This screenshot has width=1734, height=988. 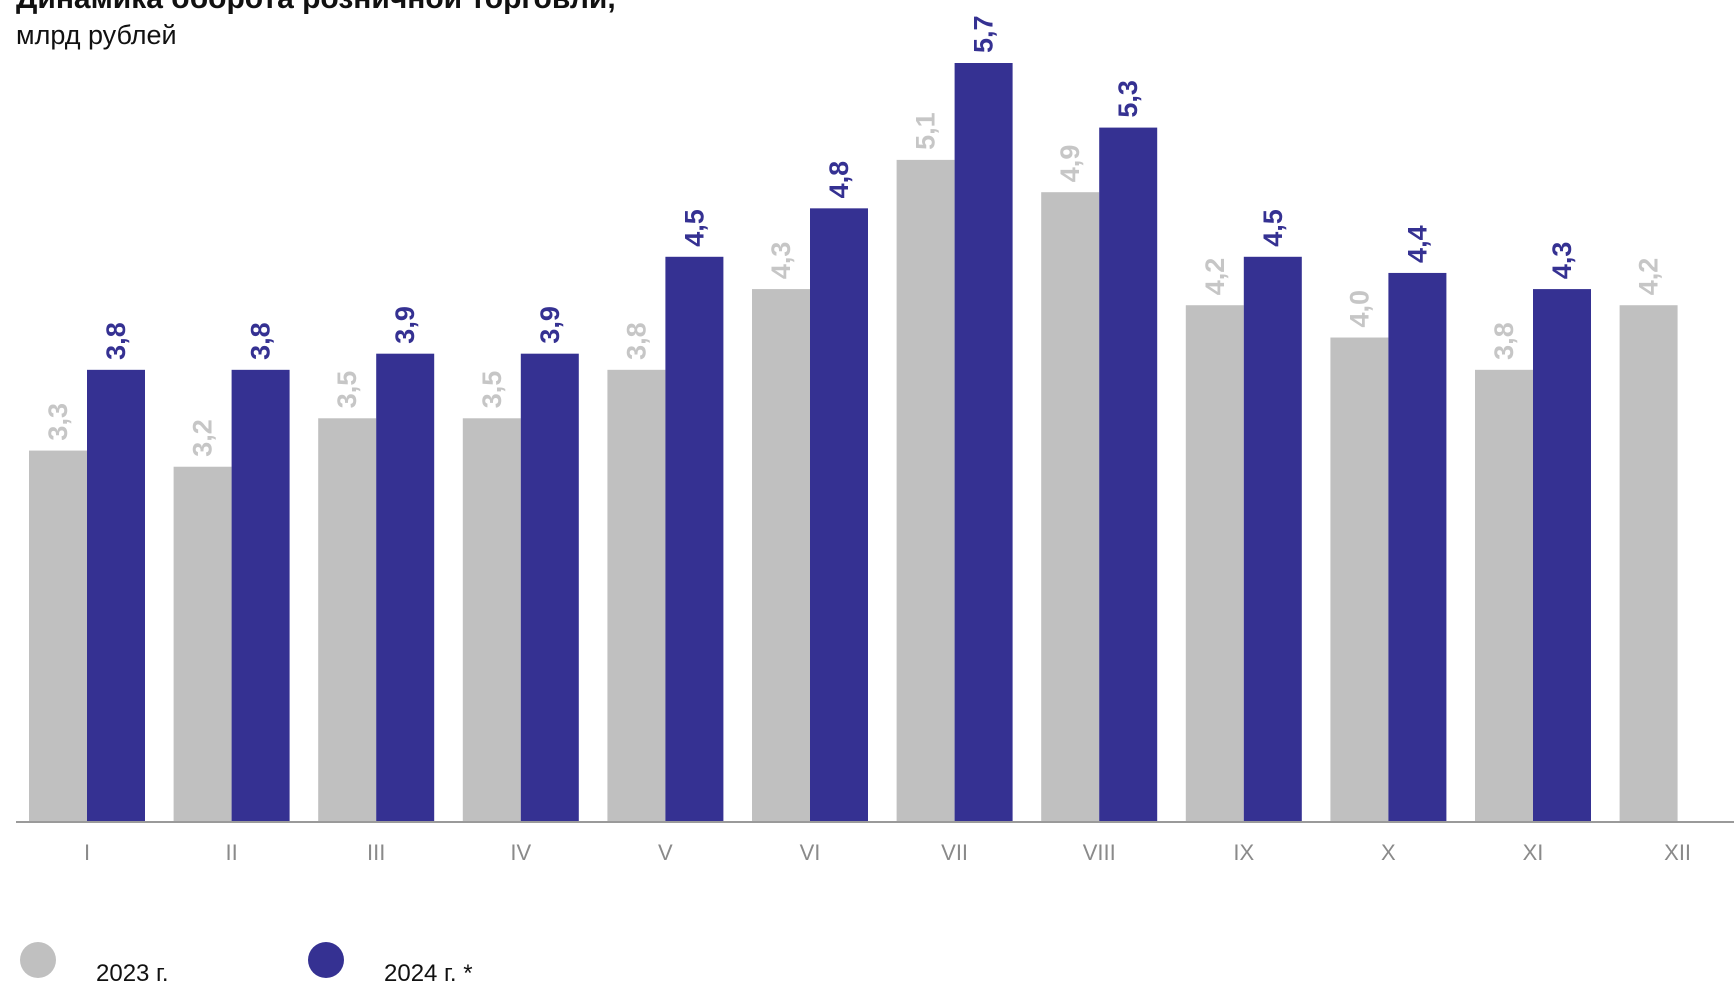 I want to click on x-tick-label-III: III, so click(x=376, y=852).